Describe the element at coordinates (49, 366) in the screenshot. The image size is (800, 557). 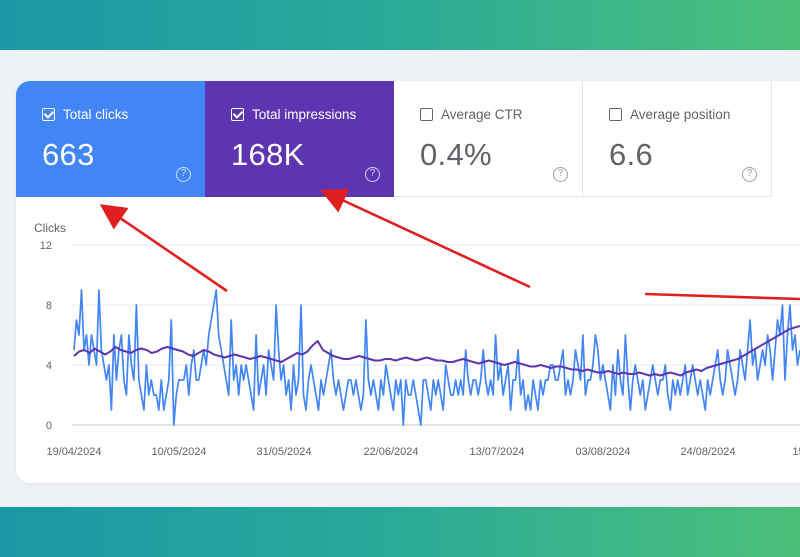
I see `y-tick-label: 4` at that location.